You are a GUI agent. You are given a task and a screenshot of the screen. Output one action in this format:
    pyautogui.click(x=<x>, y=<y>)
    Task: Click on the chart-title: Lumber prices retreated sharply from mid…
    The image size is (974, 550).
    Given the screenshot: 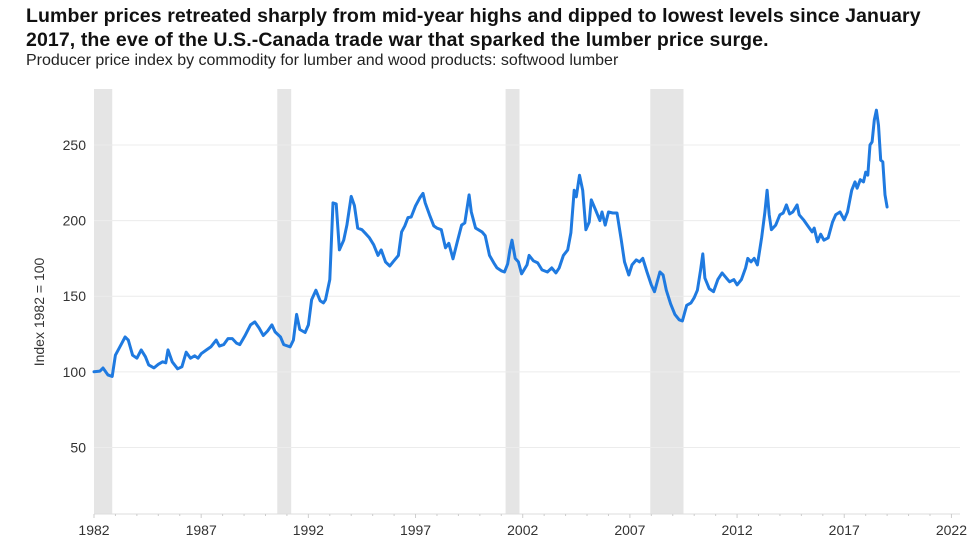 What is the action you would take?
    pyautogui.click(x=473, y=28)
    